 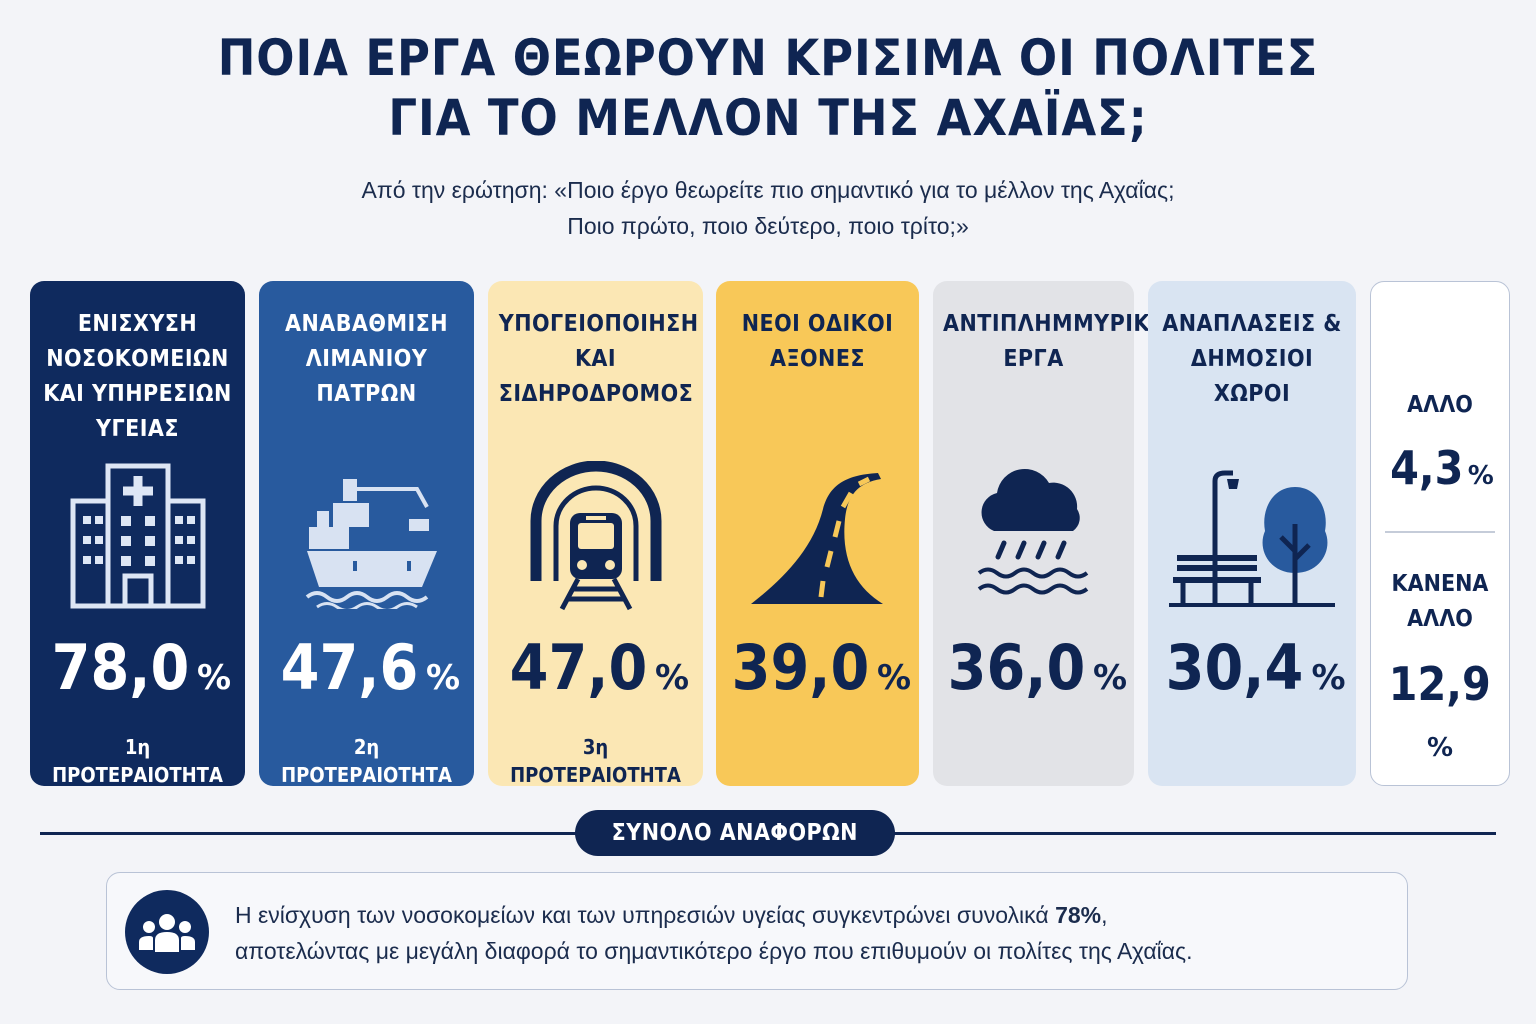 I want to click on road-icon, so click(x=818, y=541).